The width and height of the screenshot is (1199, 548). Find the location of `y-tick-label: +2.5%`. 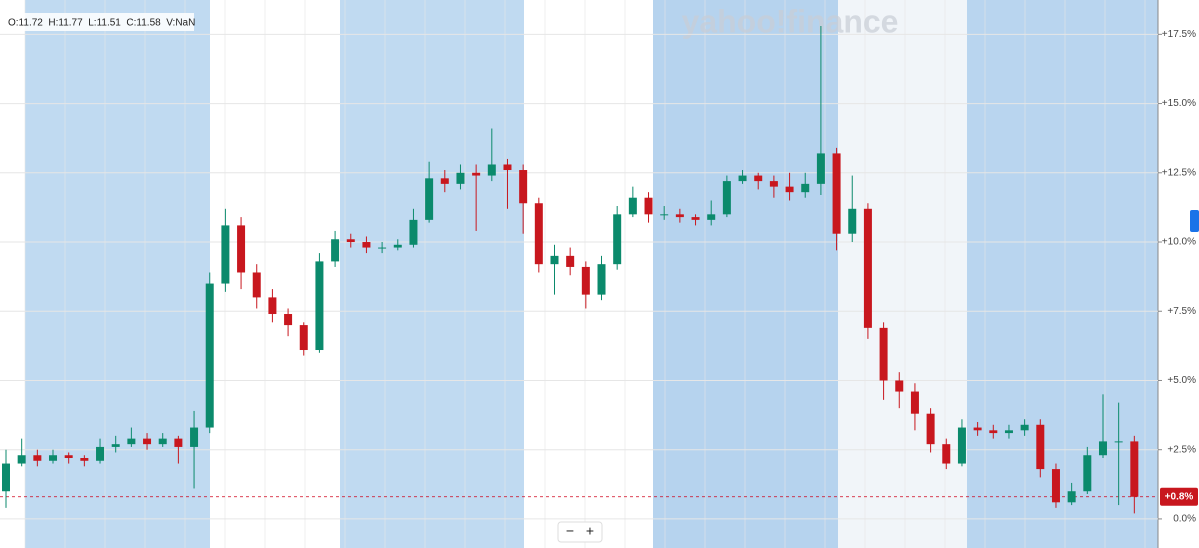

y-tick-label: +2.5% is located at coordinates (1181, 449).